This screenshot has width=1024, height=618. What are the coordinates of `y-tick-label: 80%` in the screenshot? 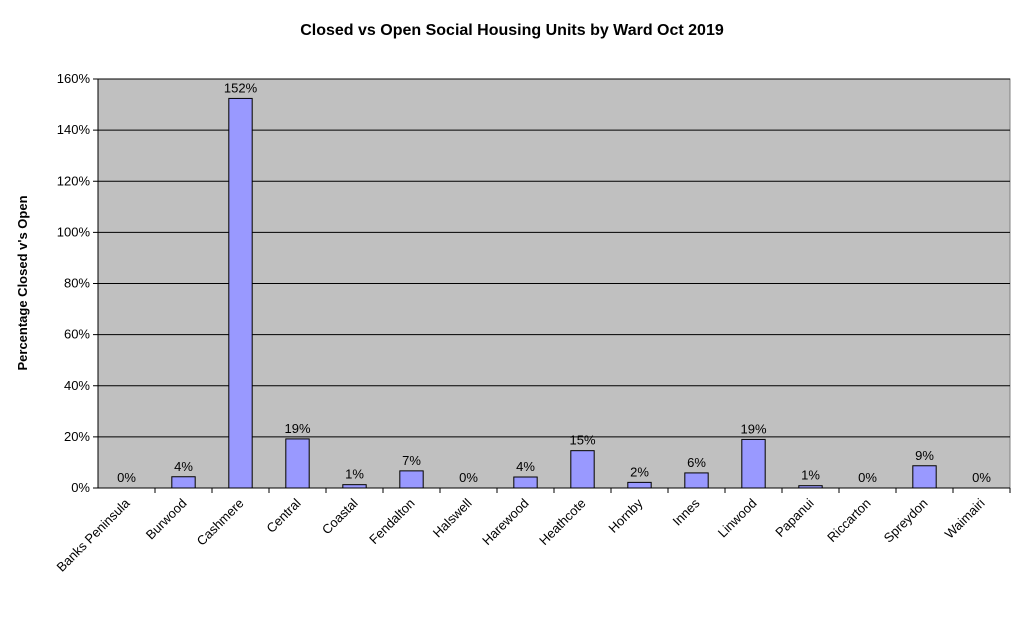 It's located at (77, 283).